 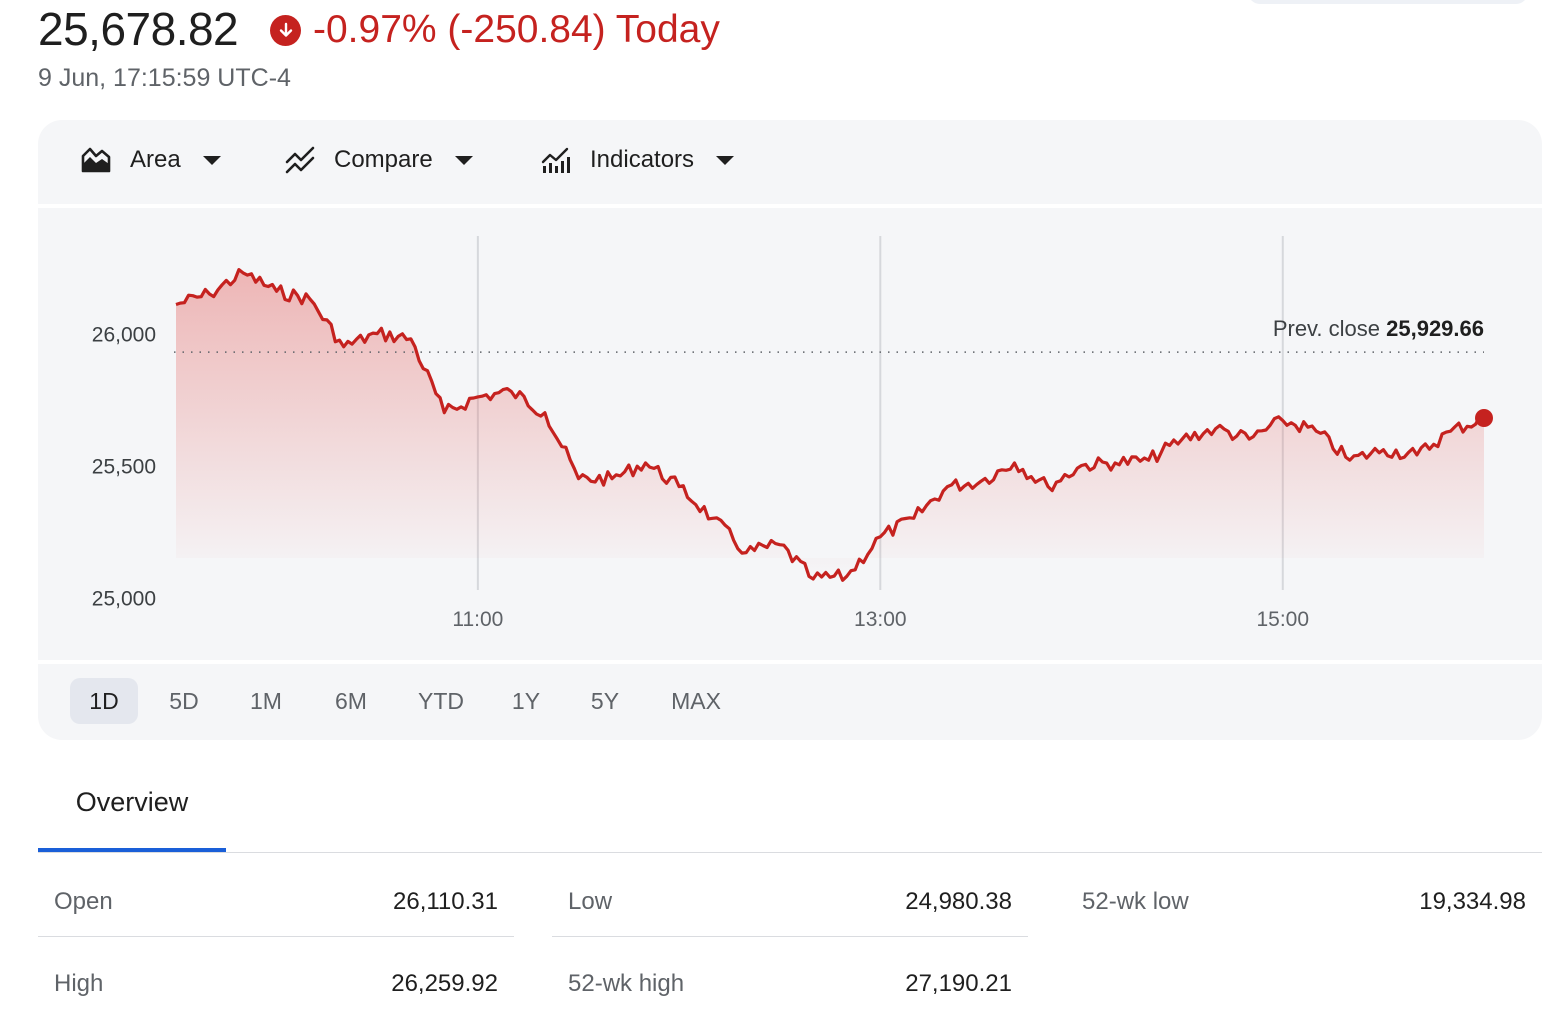 I want to click on prev-close-label: Prev. close 25,929.66, so click(x=1378, y=328).